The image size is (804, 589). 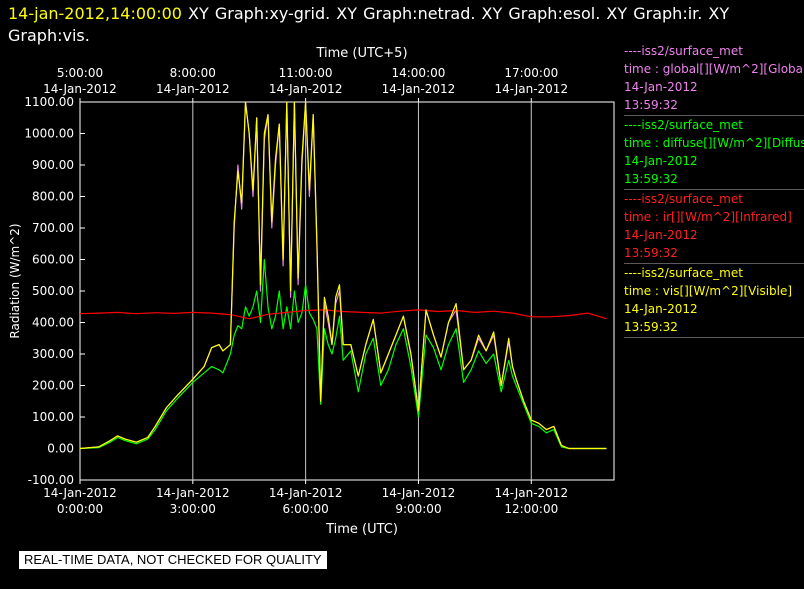 What do you see at coordinates (708, 291) in the screenshot?
I see `legend-variable: time : vis[][W/m^2][Visible]` at bounding box center [708, 291].